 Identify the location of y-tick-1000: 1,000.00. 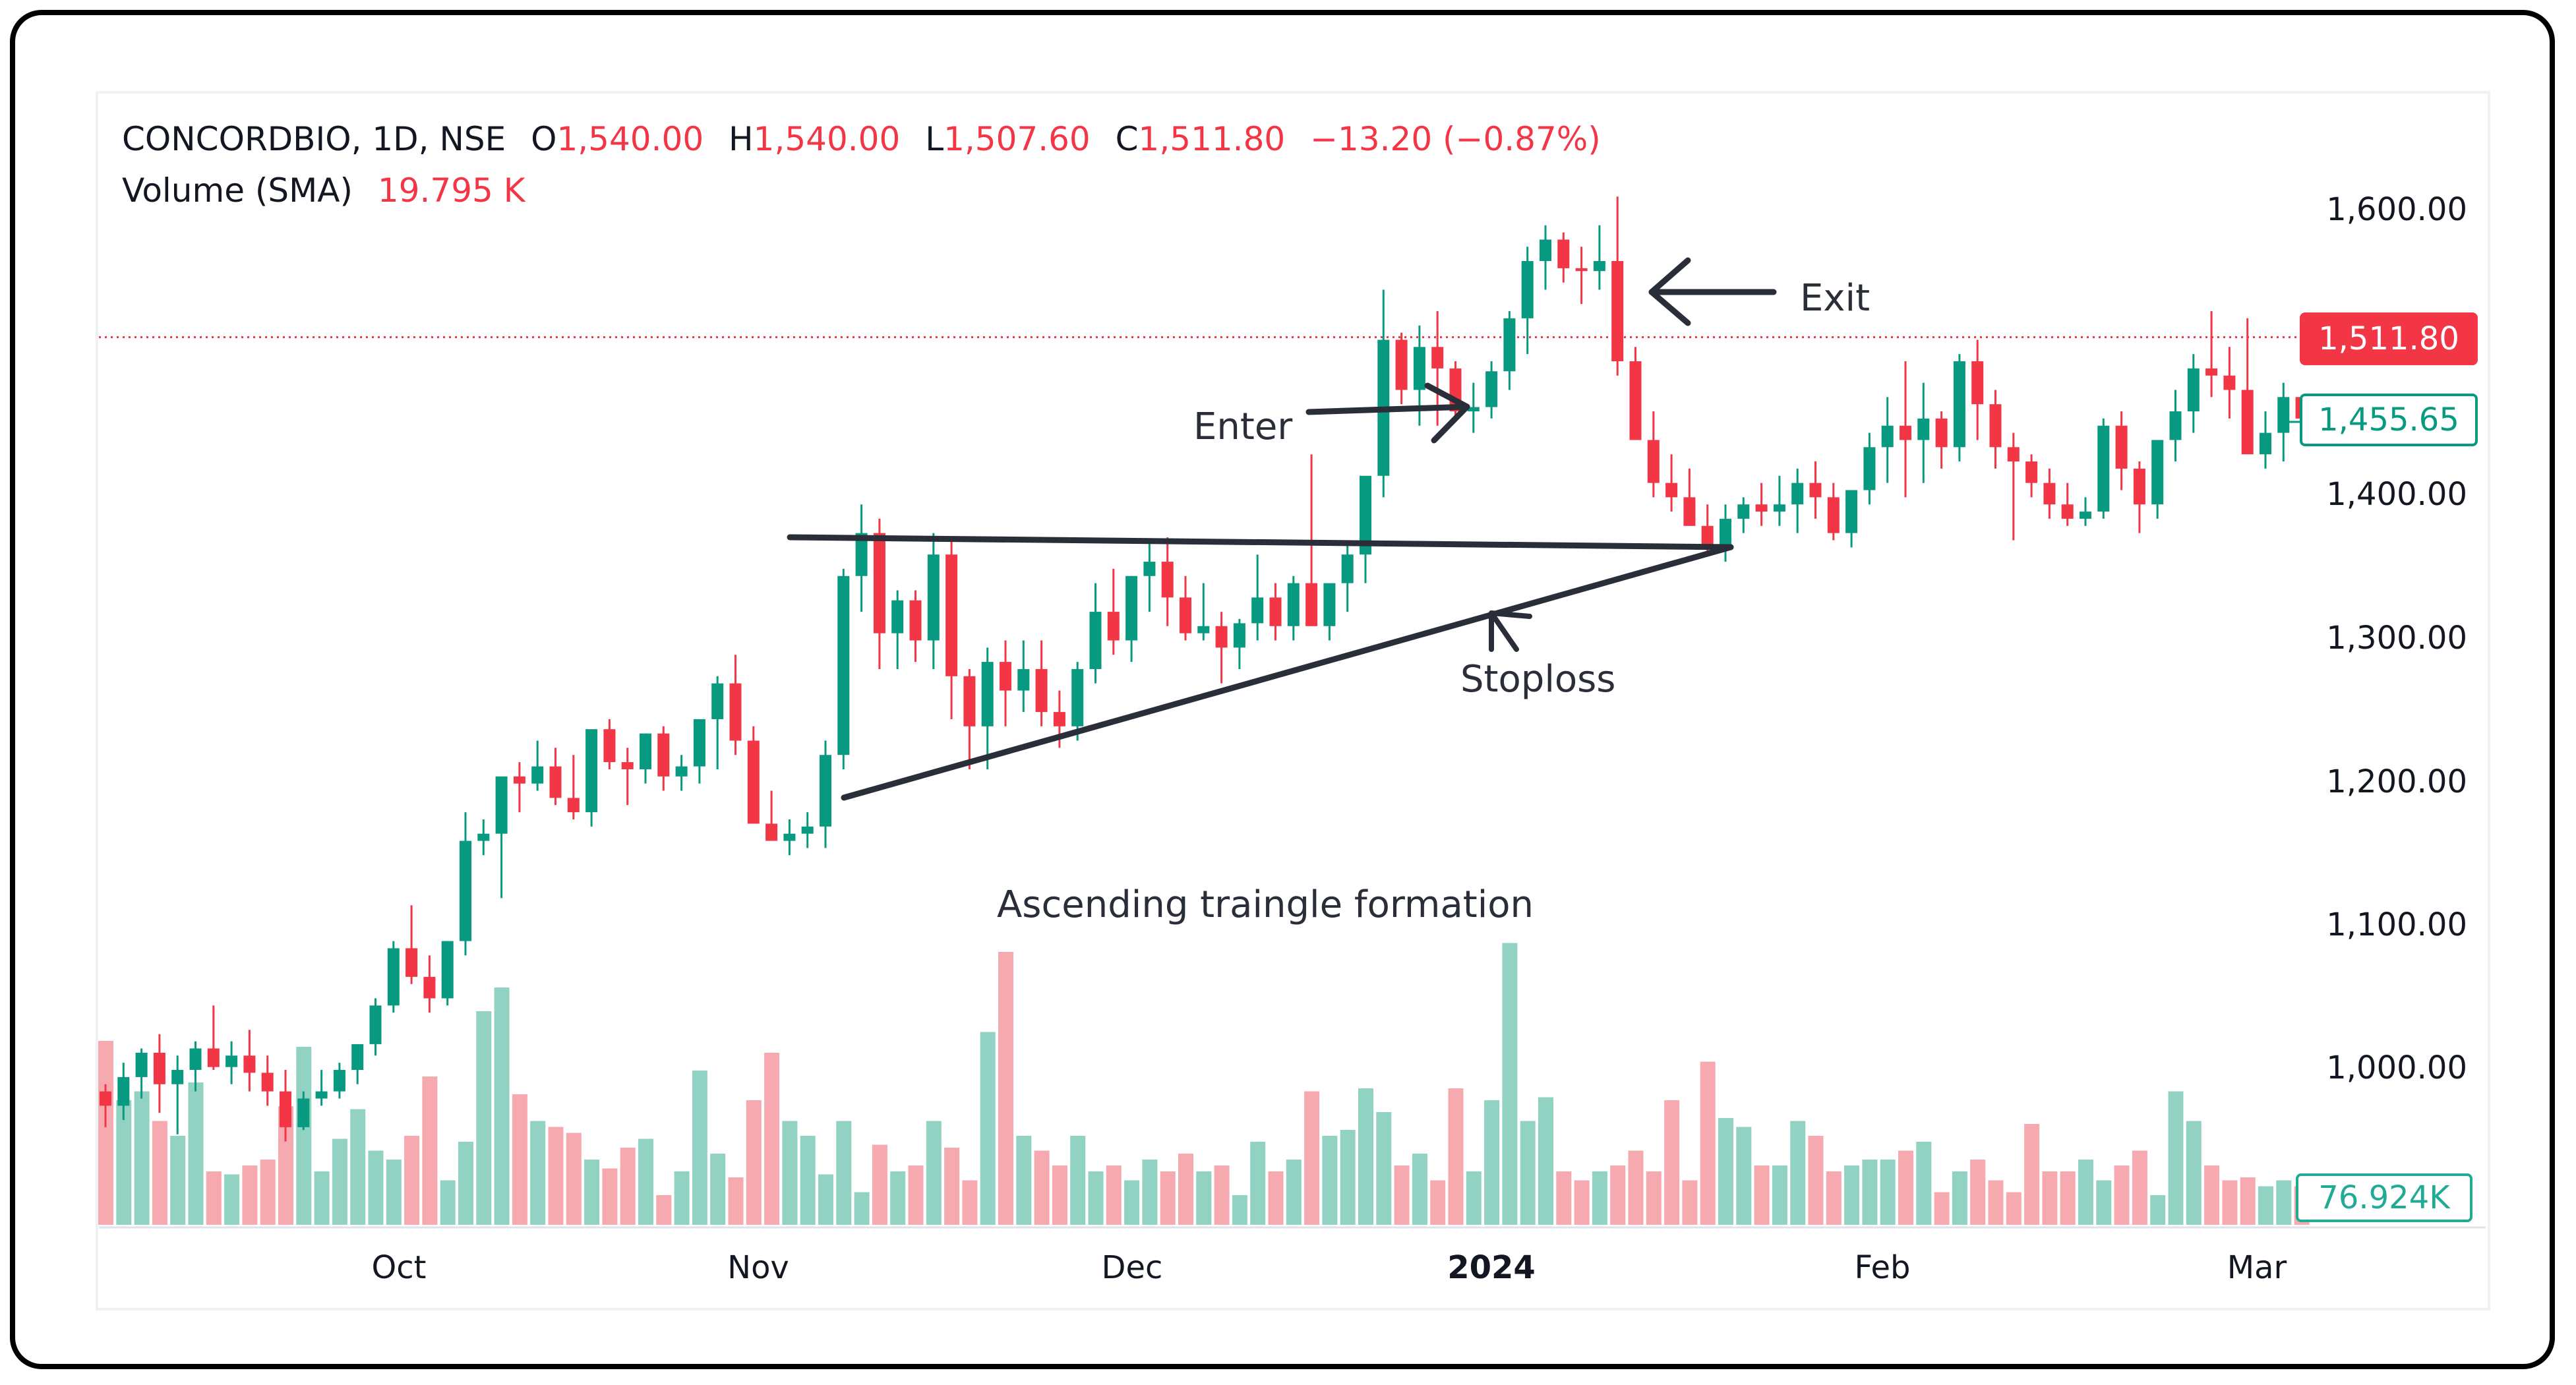
(2396, 1067).